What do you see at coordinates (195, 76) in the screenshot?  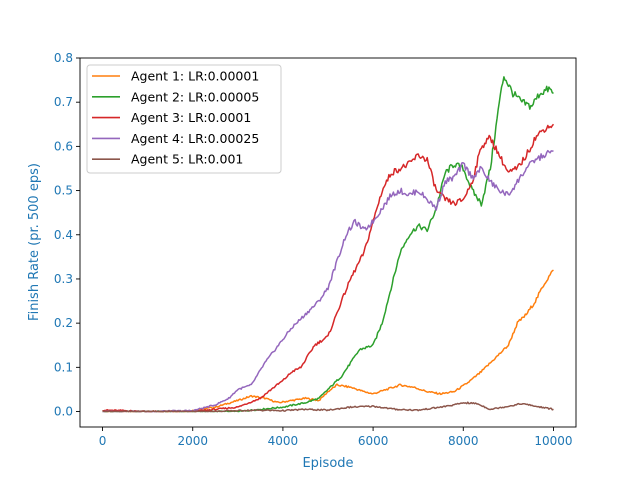 I see `legend-label-agent-1: Agent 1: LR:0.00001` at bounding box center [195, 76].